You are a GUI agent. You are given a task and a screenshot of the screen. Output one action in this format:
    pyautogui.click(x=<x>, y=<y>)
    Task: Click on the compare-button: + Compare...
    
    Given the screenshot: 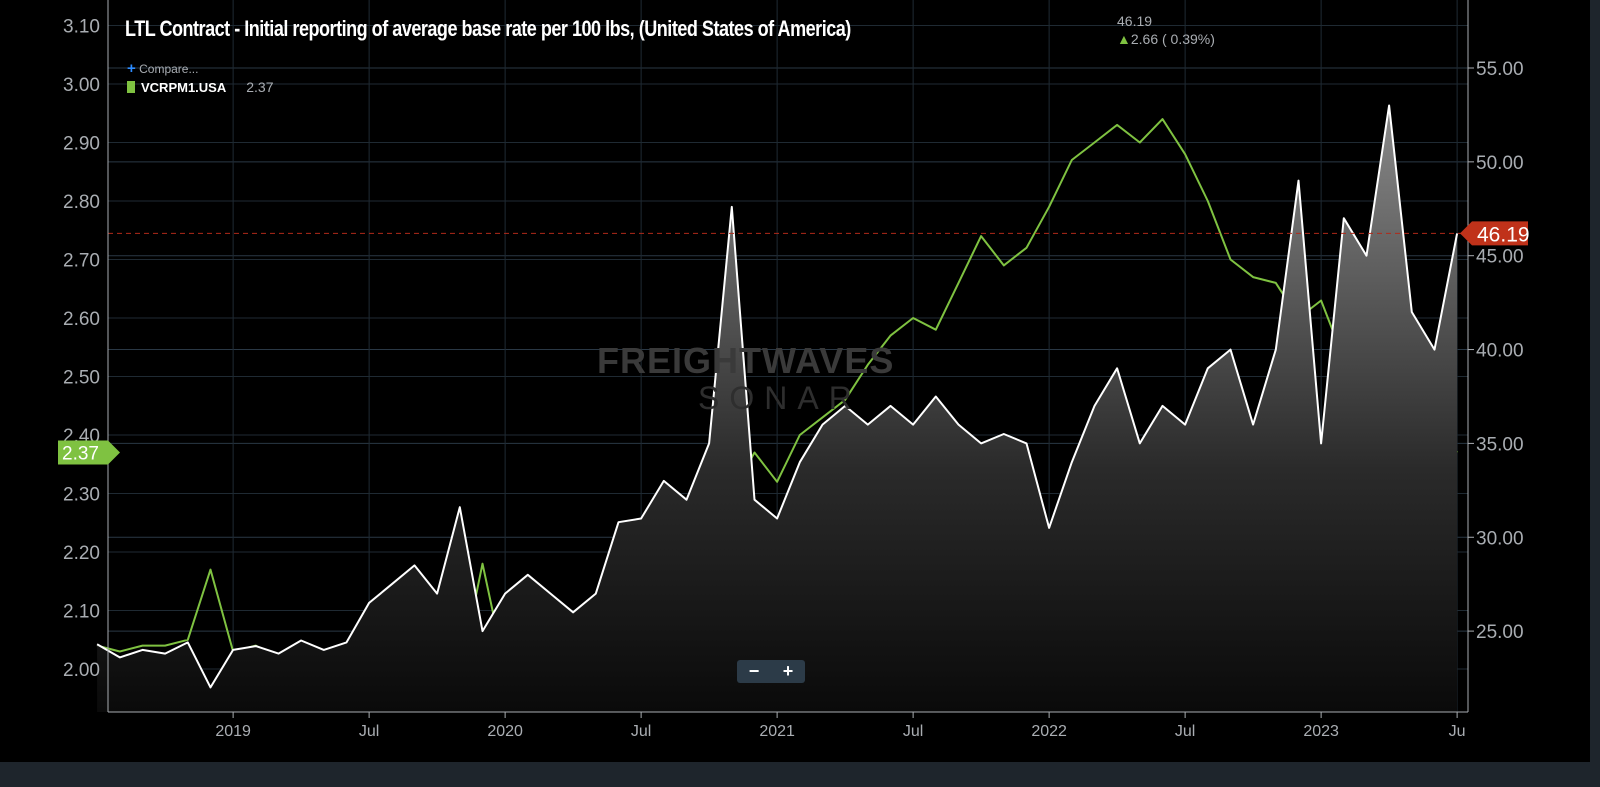 What is the action you would take?
    pyautogui.click(x=162, y=68)
    